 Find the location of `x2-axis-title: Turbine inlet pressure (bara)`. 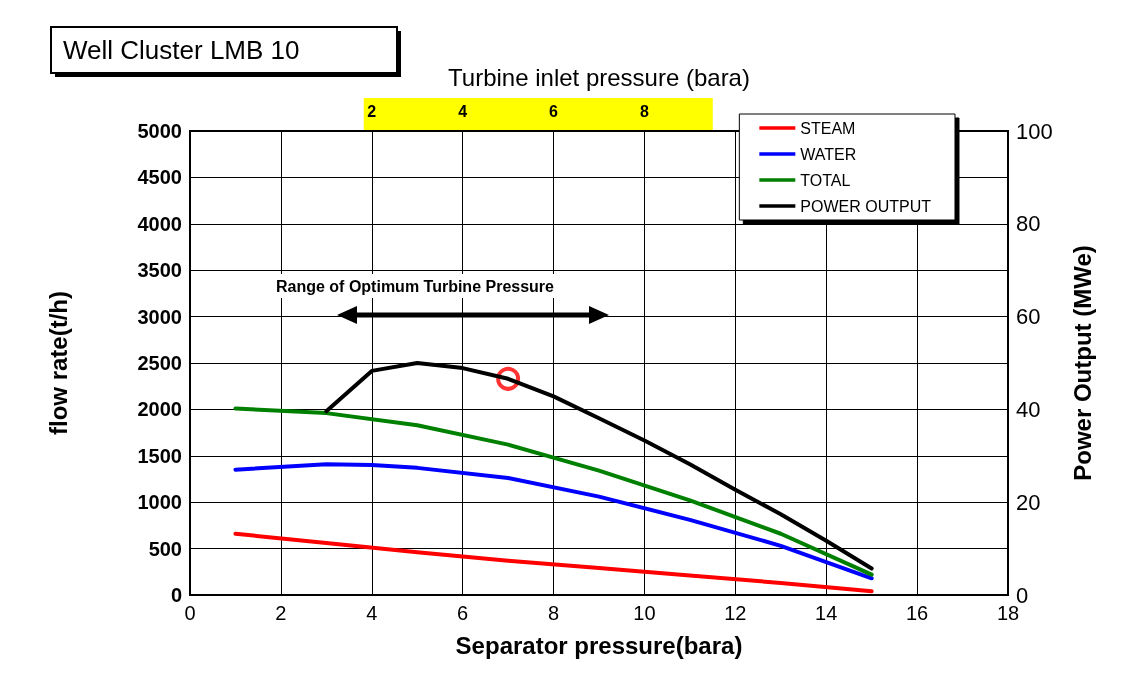

x2-axis-title: Turbine inlet pressure (bara) is located at coordinates (599, 77).